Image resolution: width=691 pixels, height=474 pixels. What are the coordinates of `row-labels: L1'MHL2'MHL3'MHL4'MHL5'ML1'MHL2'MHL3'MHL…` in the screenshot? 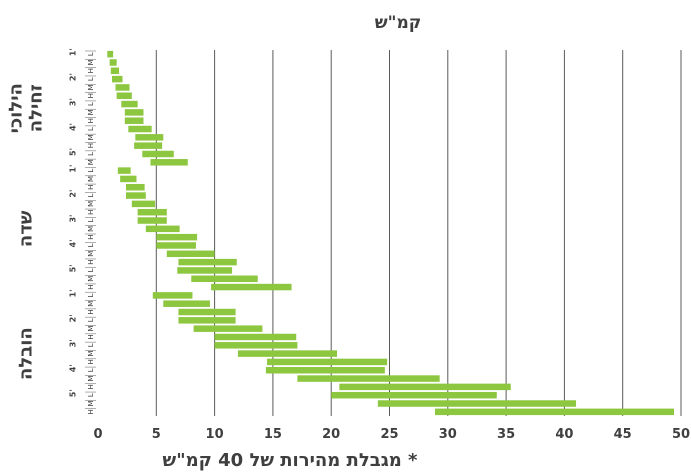 It's located at (82, 231).